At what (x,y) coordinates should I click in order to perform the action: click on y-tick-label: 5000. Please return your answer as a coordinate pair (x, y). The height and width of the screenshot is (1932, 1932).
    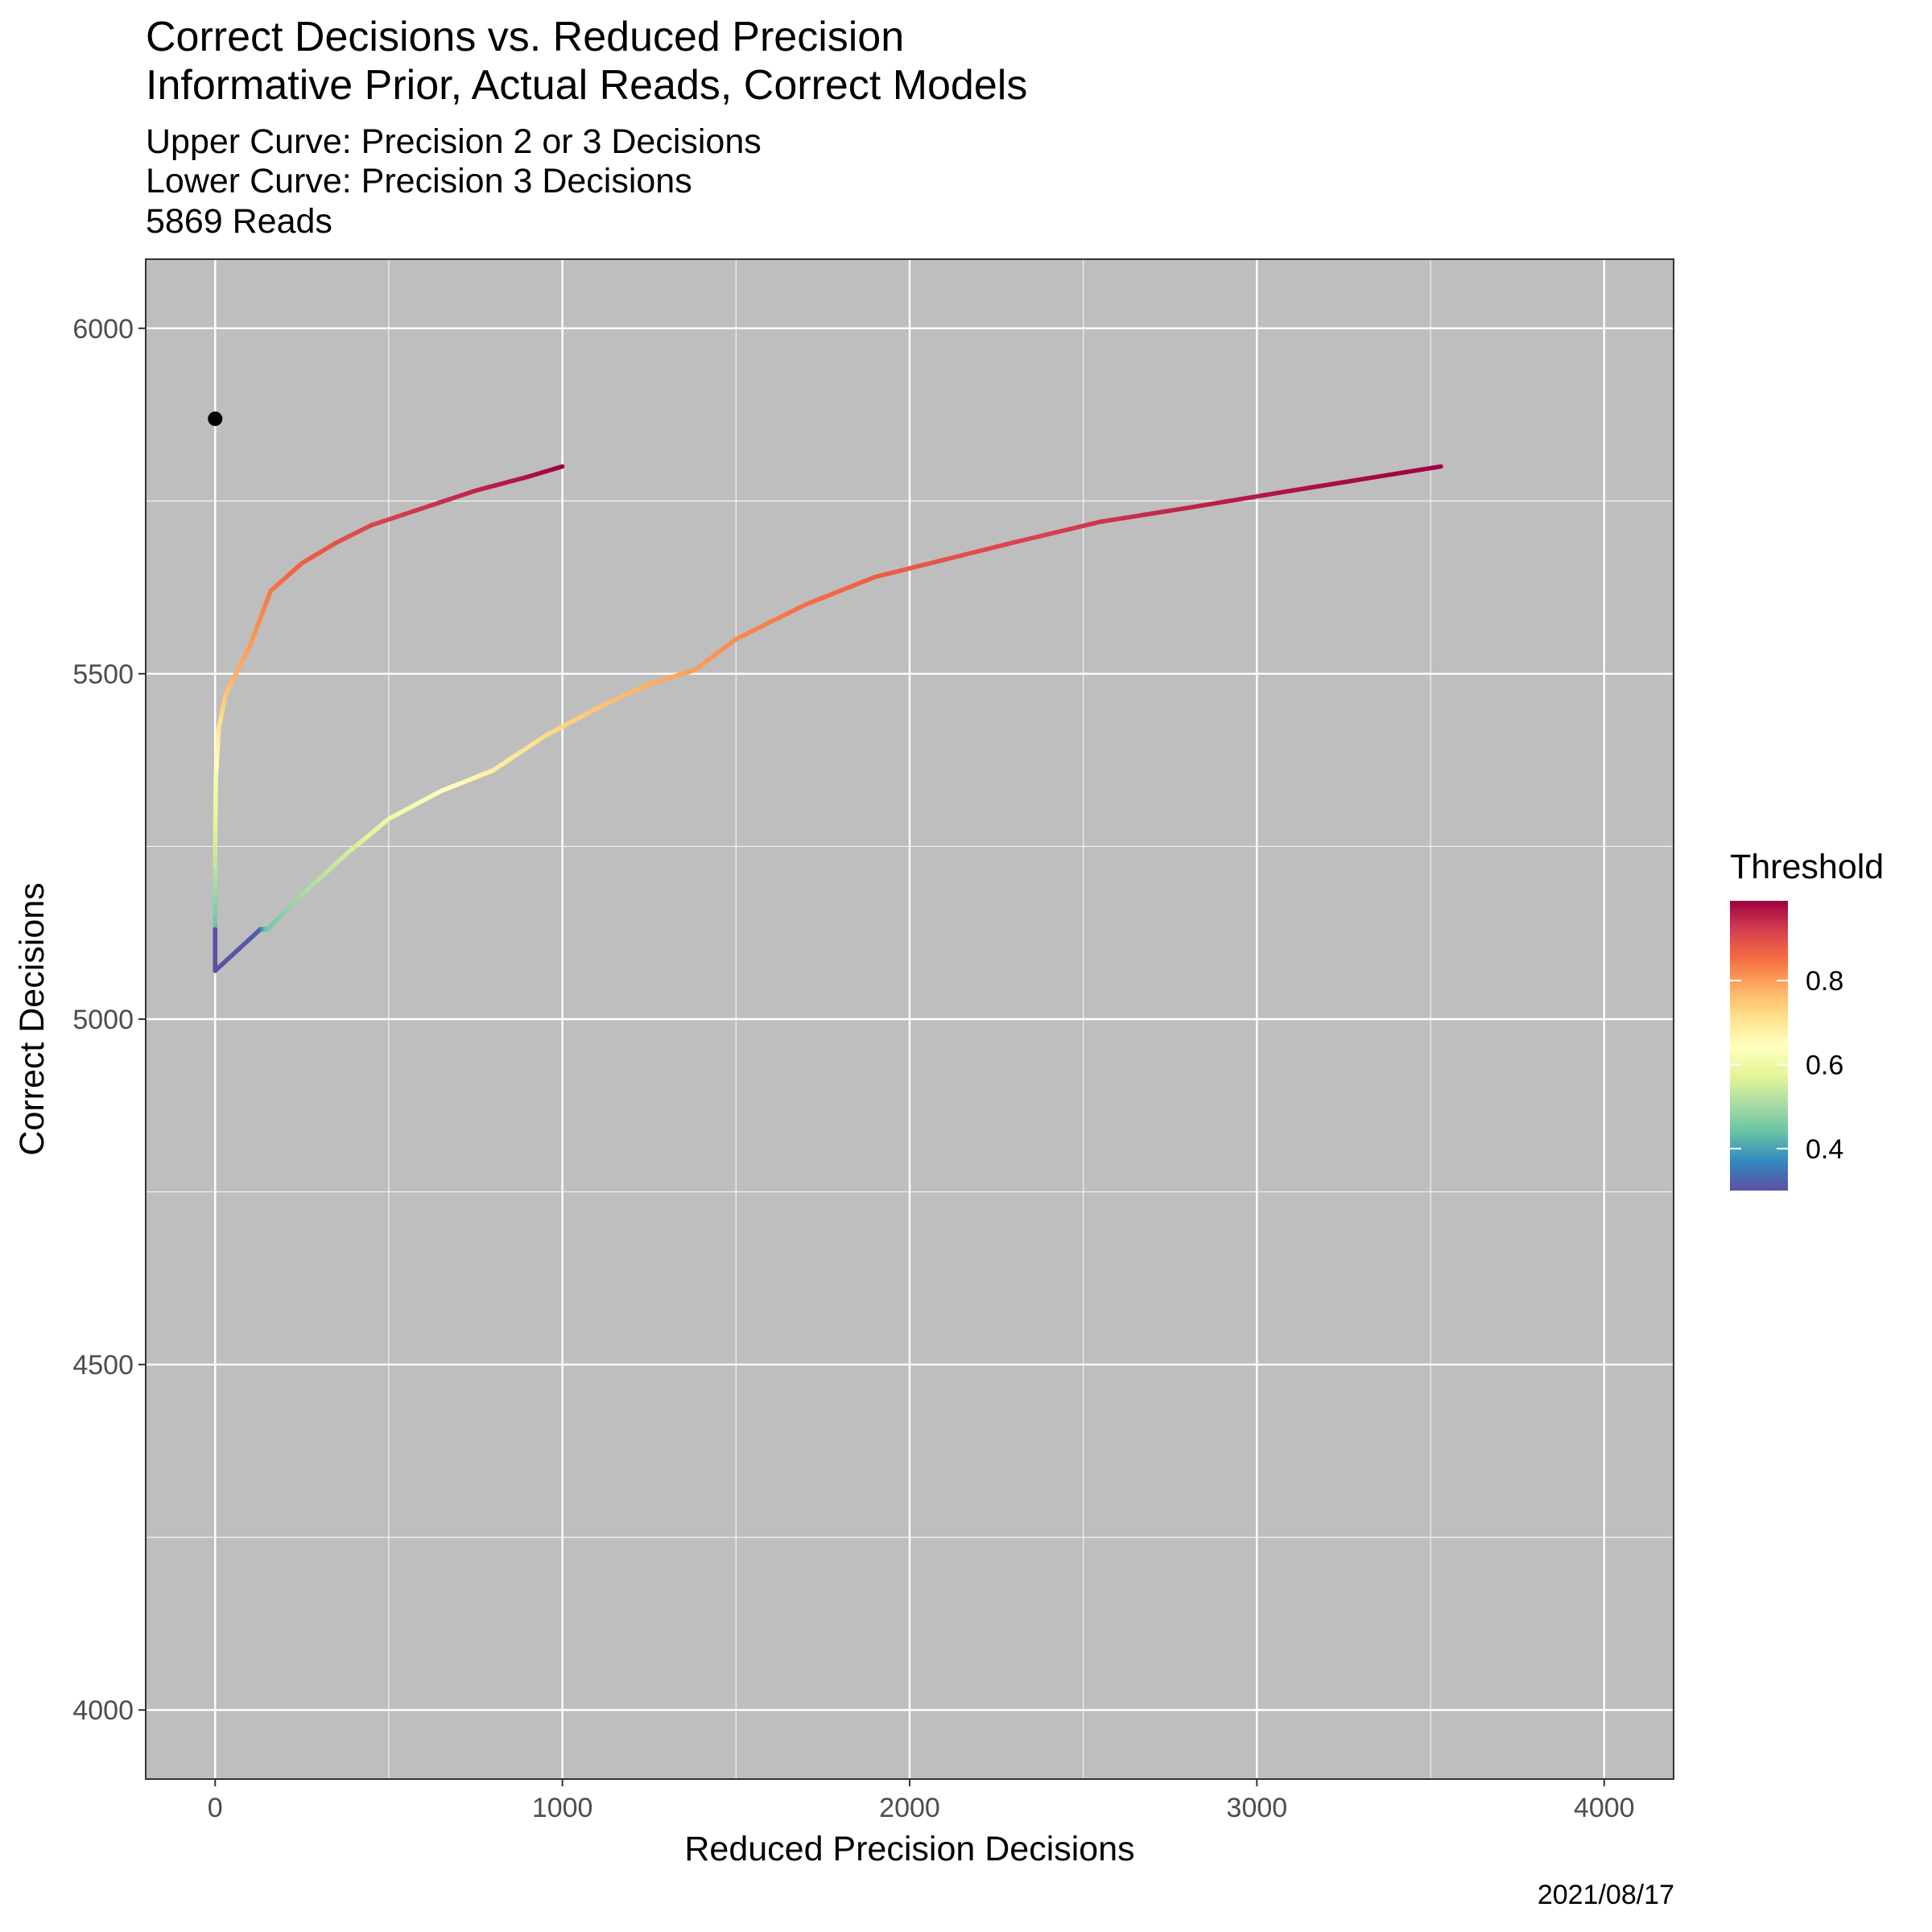
    Looking at the image, I should click on (103, 1020).